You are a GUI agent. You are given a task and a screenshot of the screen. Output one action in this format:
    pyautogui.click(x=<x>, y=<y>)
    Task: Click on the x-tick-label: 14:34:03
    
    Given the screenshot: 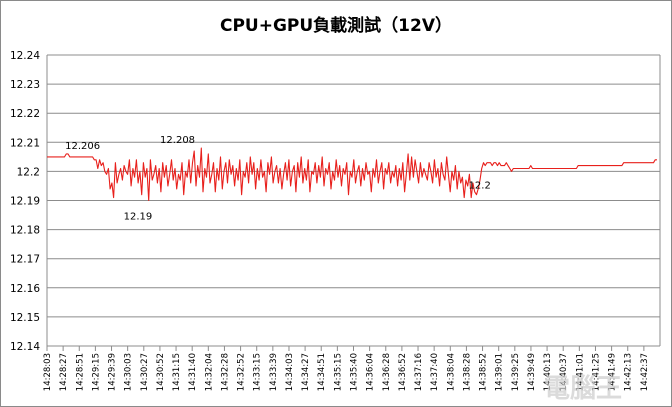 What is the action you would take?
    pyautogui.click(x=290, y=372)
    